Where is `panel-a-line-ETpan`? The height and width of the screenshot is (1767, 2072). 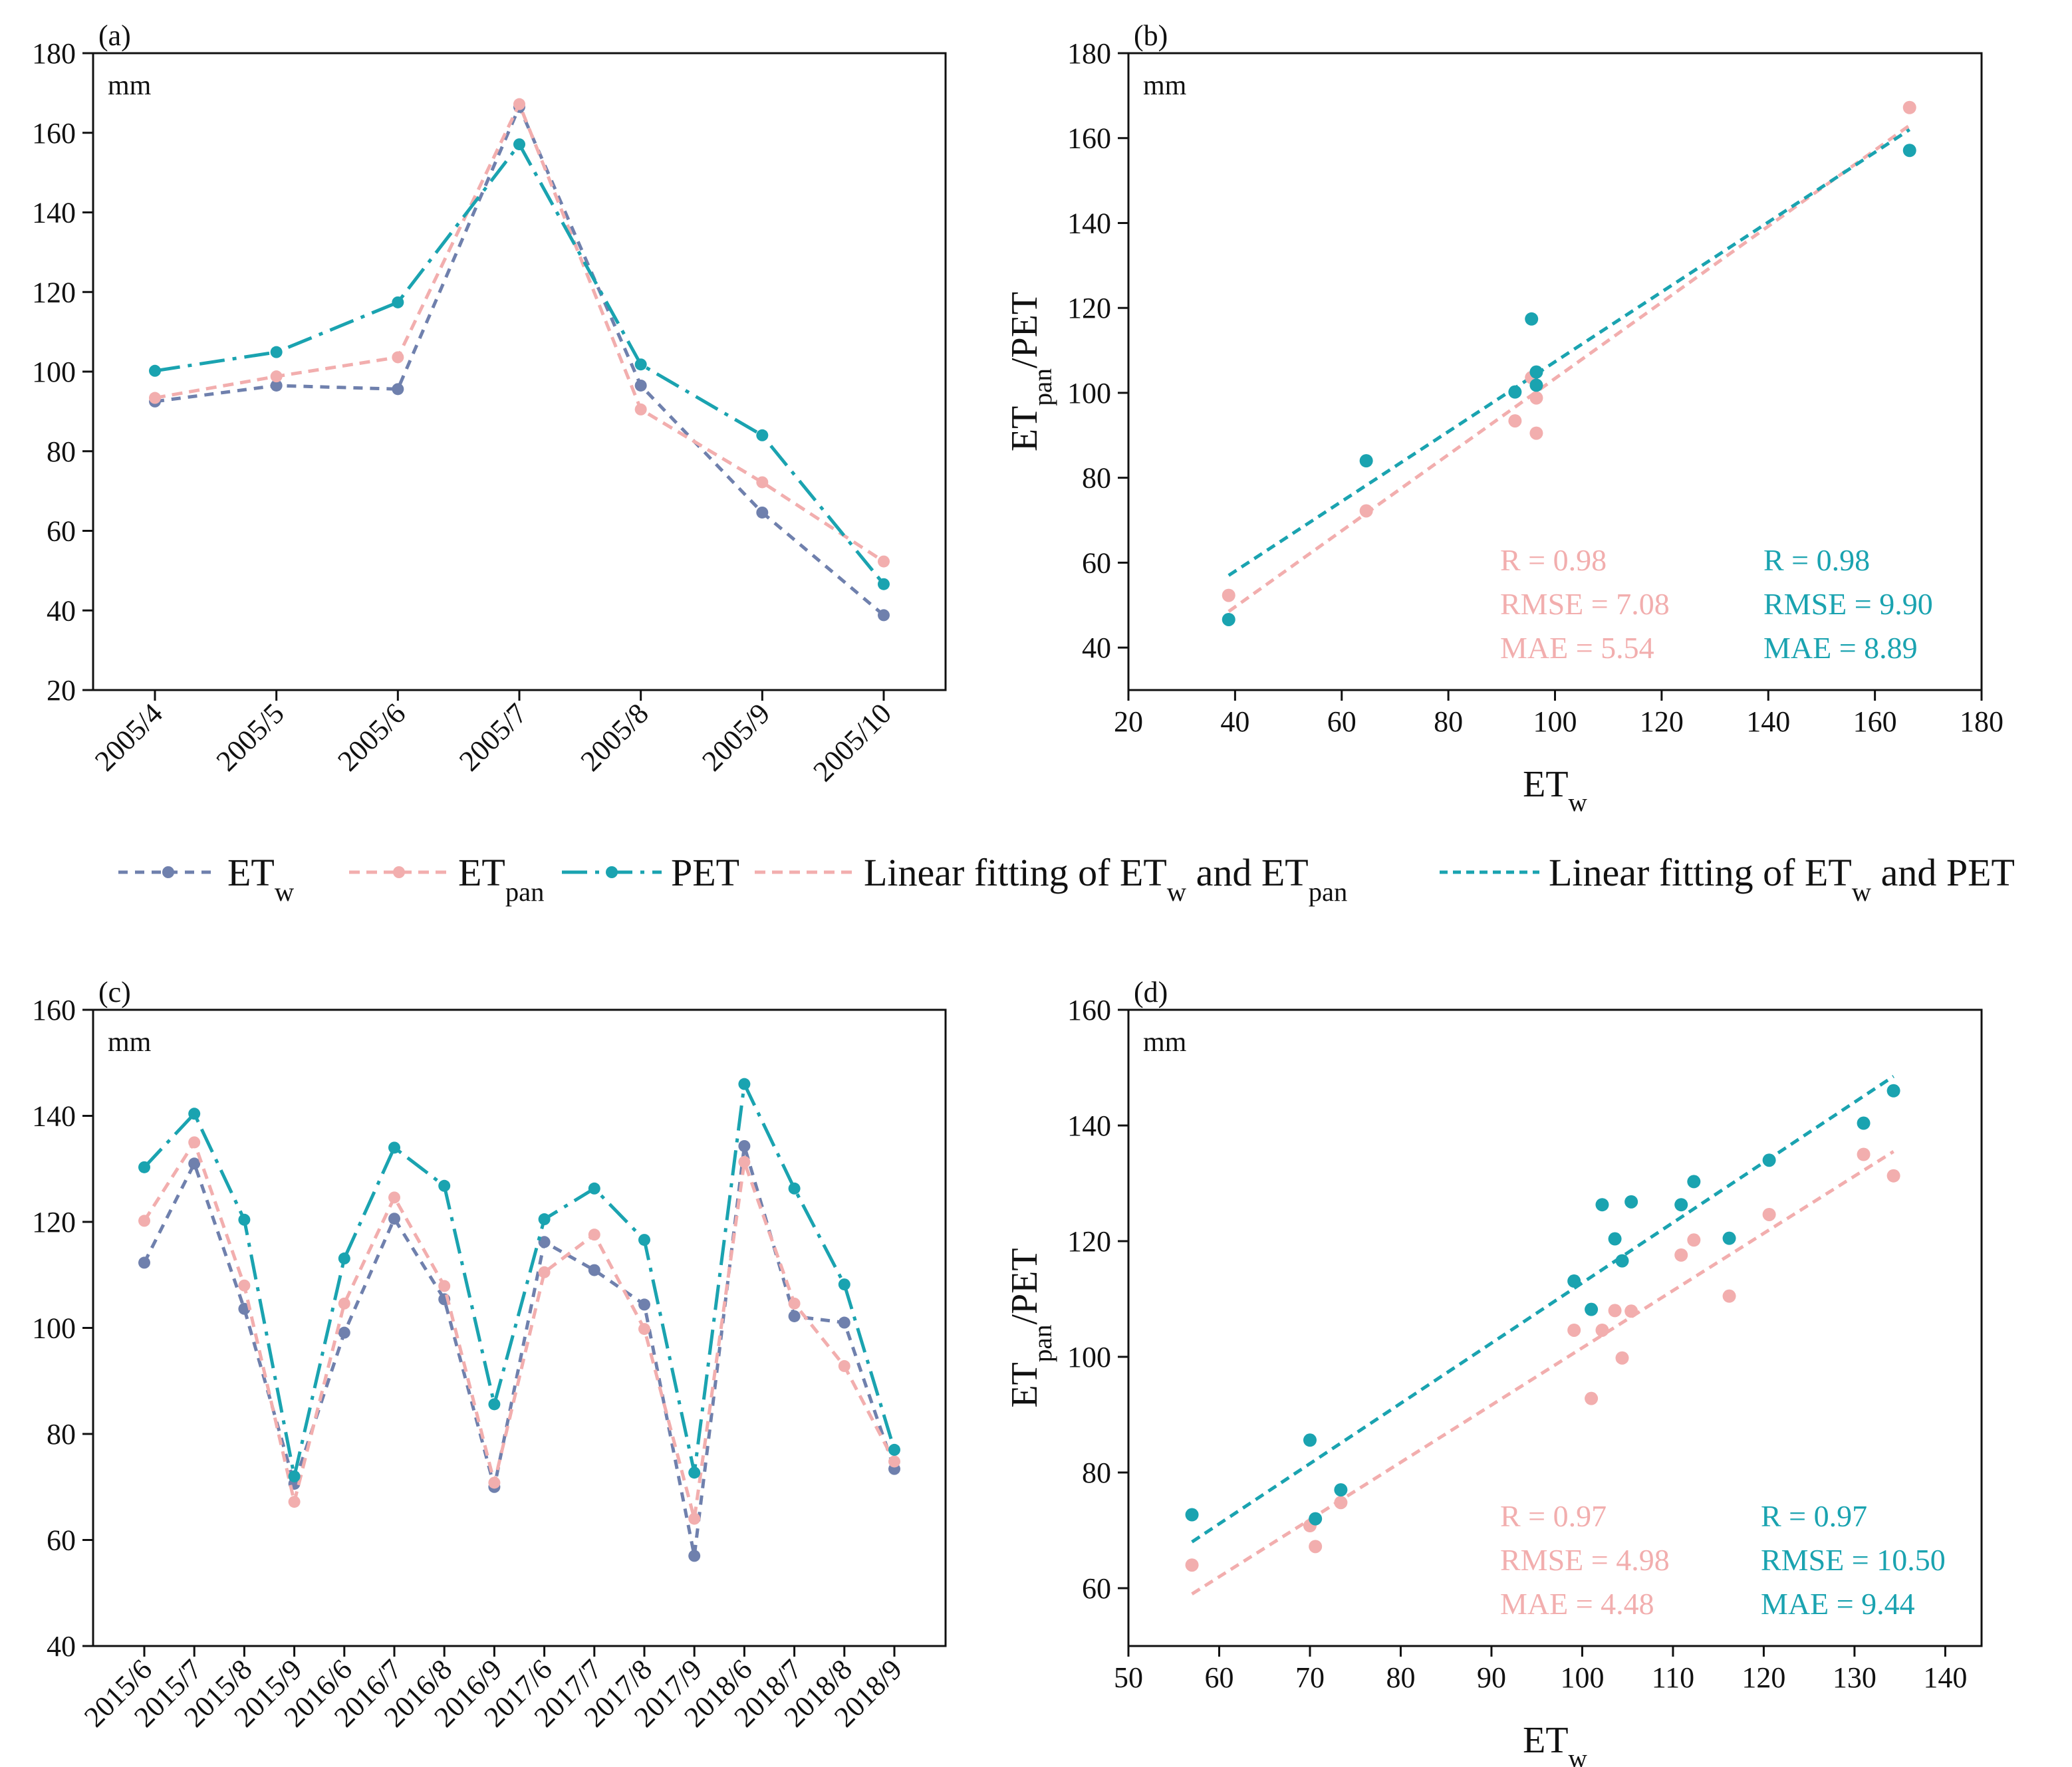
panel-a-line-ETpan is located at coordinates (519, 331).